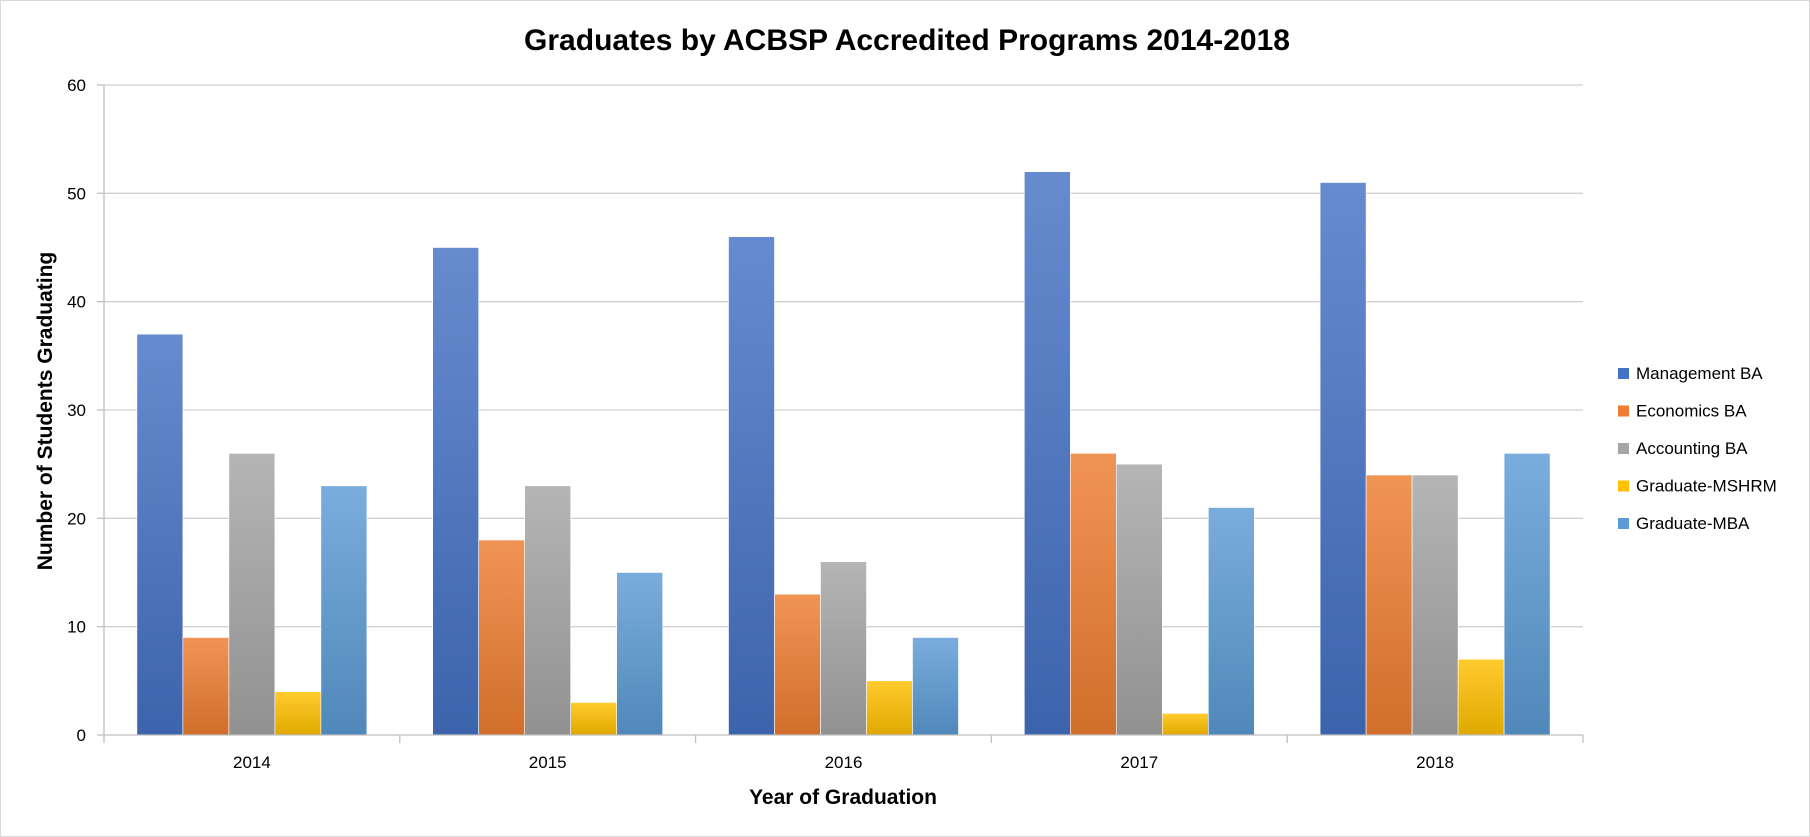  I want to click on legend-swatch-graduate-mba, so click(1623, 523).